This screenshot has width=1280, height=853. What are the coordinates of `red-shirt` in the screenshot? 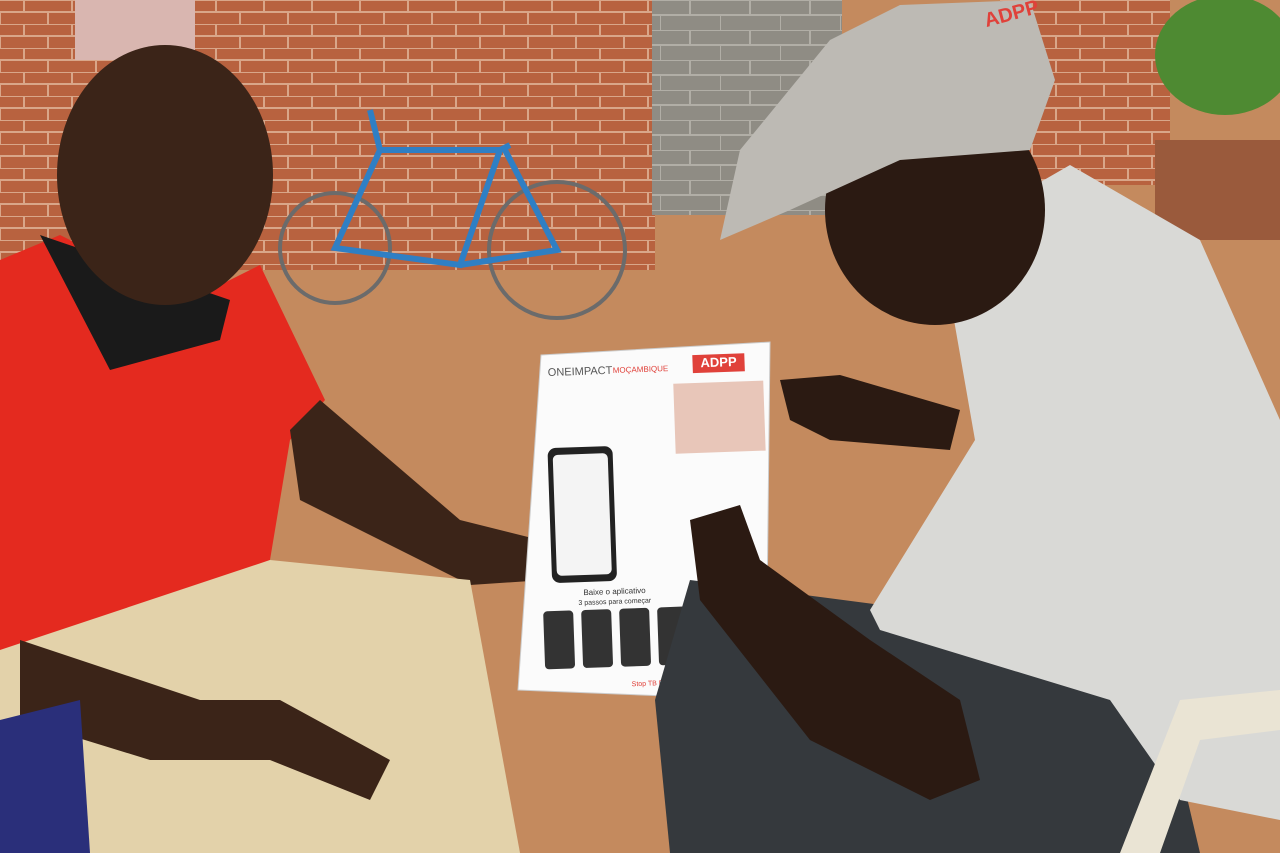 It's located at (162, 447).